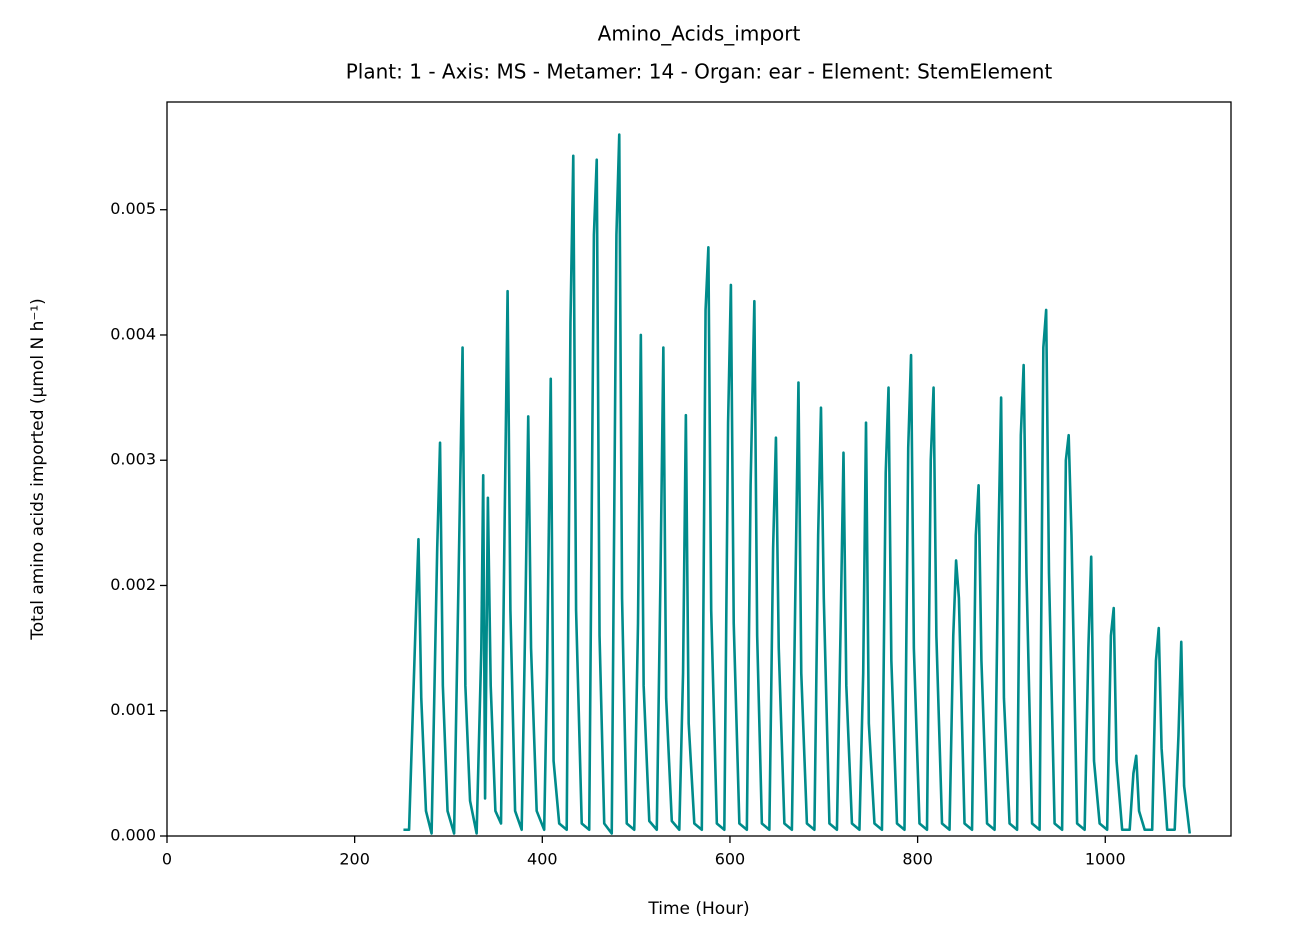  Describe the element at coordinates (699, 34) in the screenshot. I see `chart-title: Amino_Acids_import` at that location.